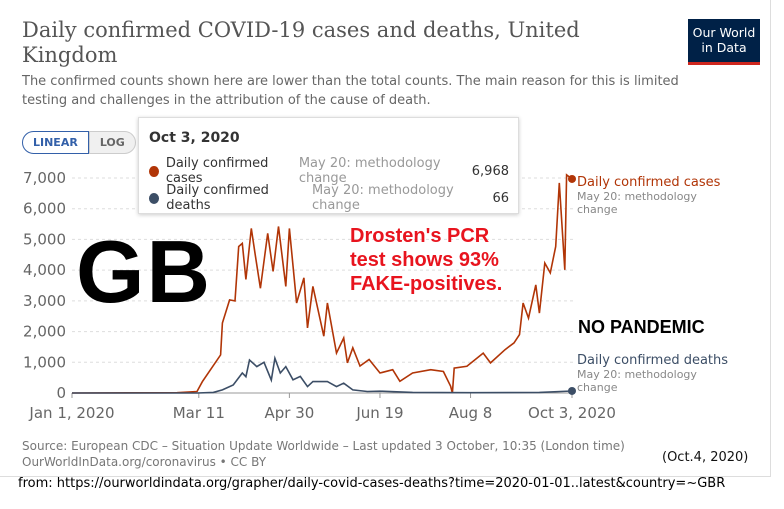 The image size is (784, 509). Describe the element at coordinates (420, 236) in the screenshot. I see `claim-line: Drosten's PCR` at that location.